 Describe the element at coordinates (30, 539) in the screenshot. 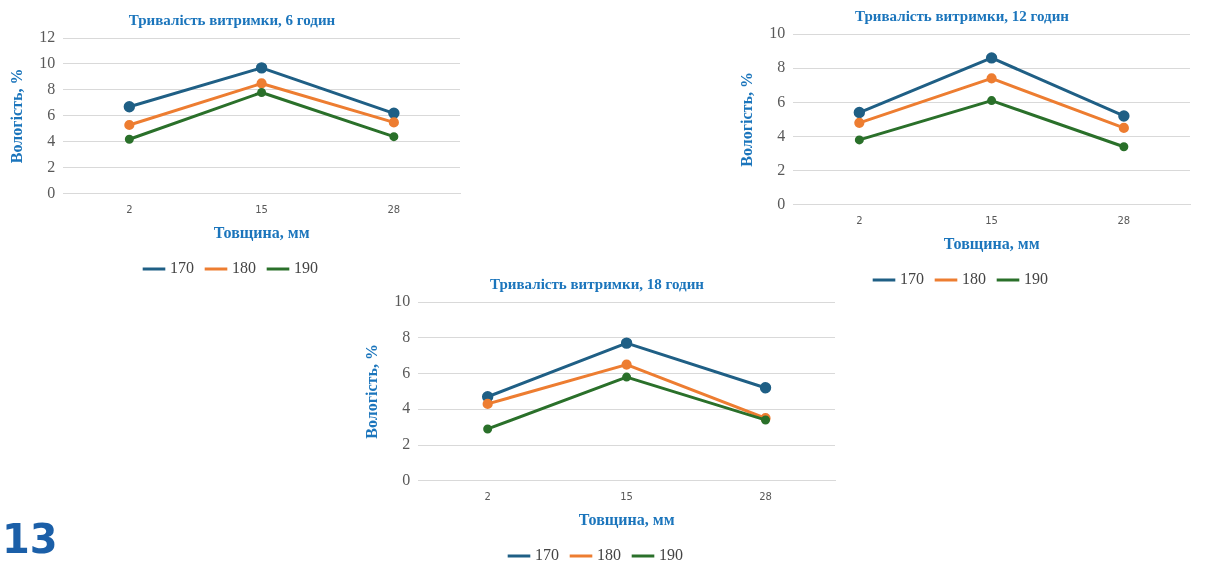

I see `text: 13` at that location.